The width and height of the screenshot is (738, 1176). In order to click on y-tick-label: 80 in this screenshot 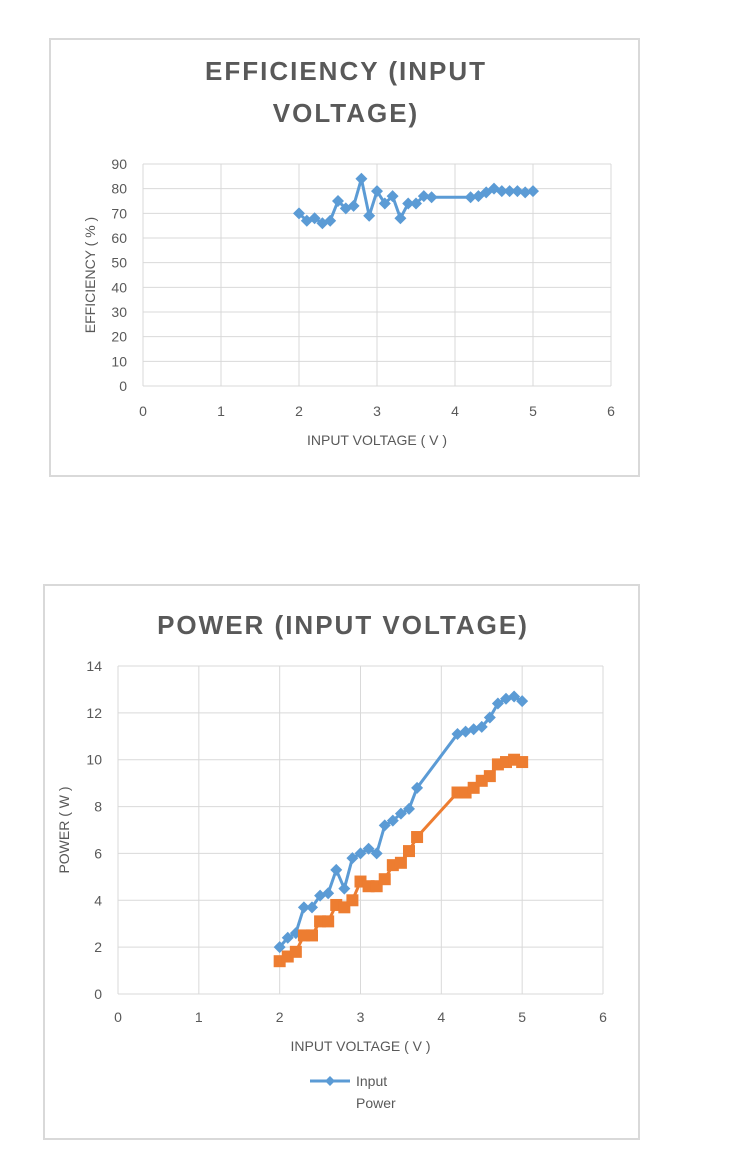, I will do `click(119, 189)`.